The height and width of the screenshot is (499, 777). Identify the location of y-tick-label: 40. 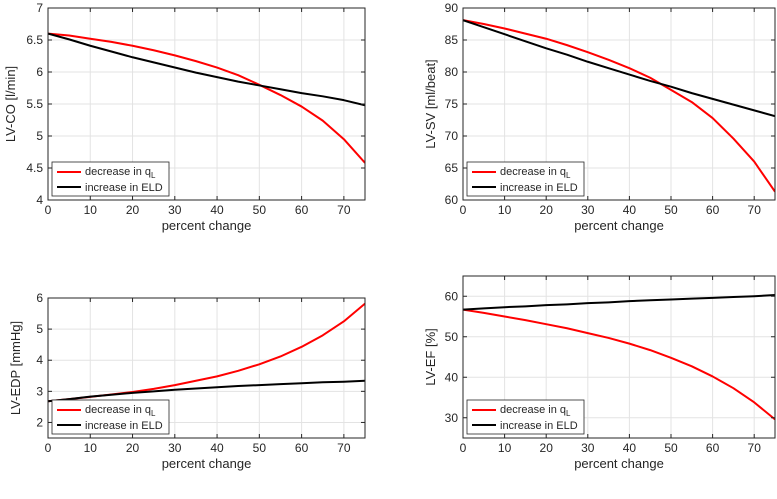
(452, 377).